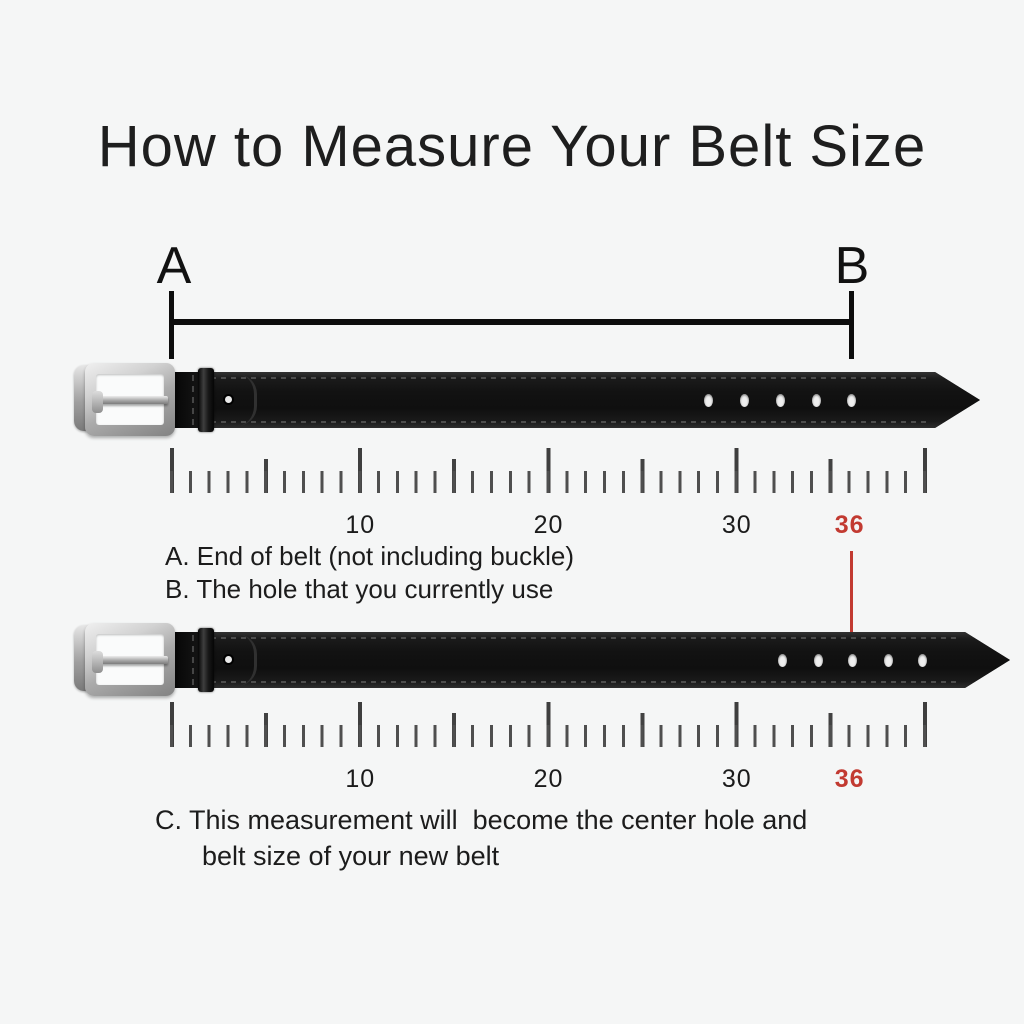 This screenshot has height=1024, width=1024. I want to click on ruler-bottom: 10 20 30 36, so click(548, 748).